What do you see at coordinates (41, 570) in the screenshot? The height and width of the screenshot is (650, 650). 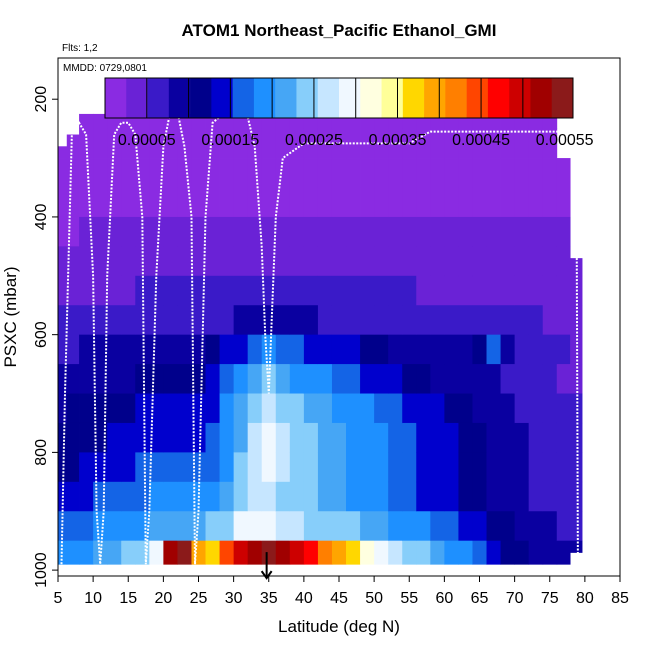 I see `y-tick-label: 1000` at bounding box center [41, 570].